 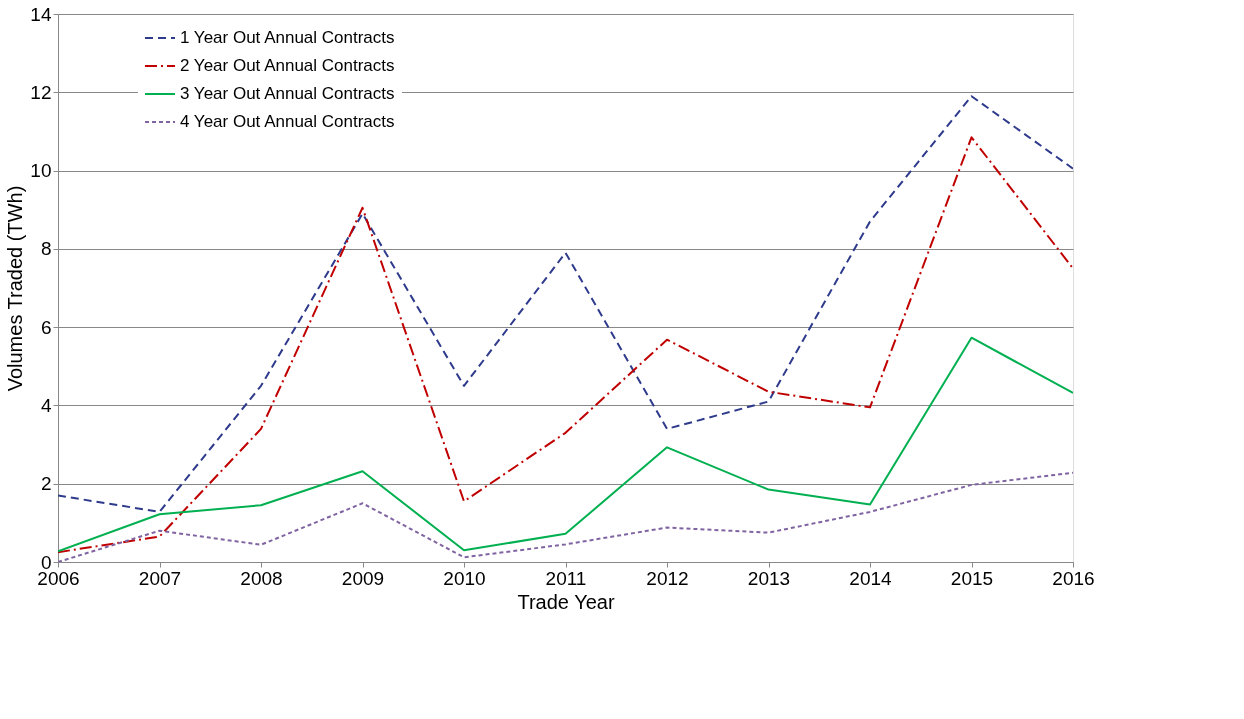 I want to click on legend-label: 1 Year Out Annual Contracts, so click(x=287, y=37).